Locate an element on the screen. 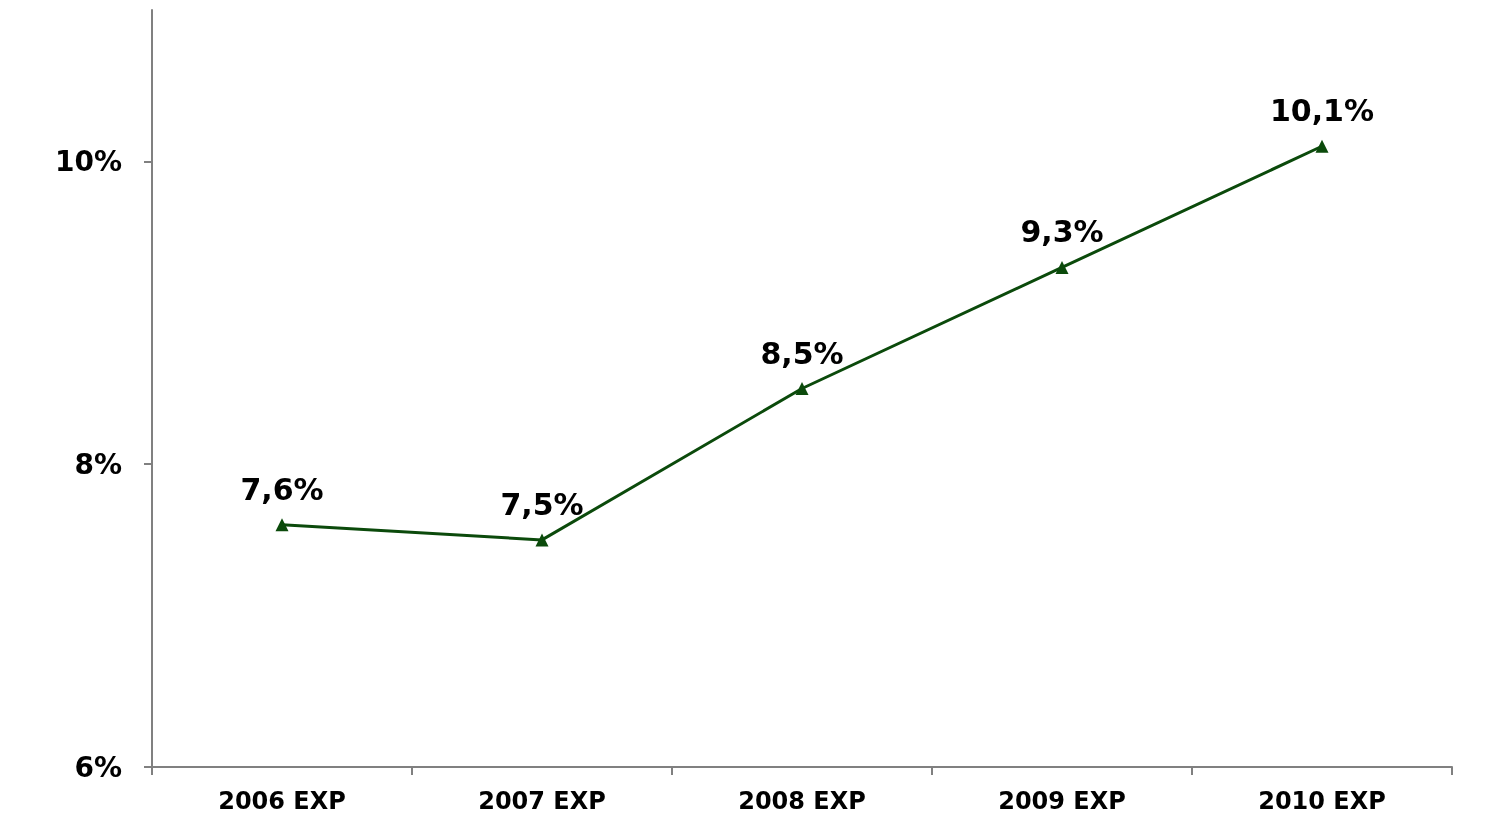  data-label: 7,5% is located at coordinates (542, 504).